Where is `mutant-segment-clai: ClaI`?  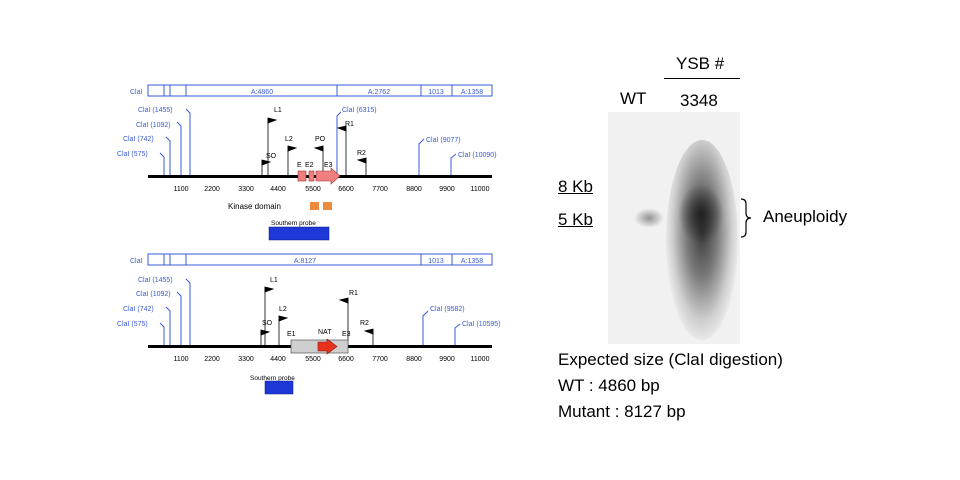
mutant-segment-clai: ClaI is located at coordinates (136, 261).